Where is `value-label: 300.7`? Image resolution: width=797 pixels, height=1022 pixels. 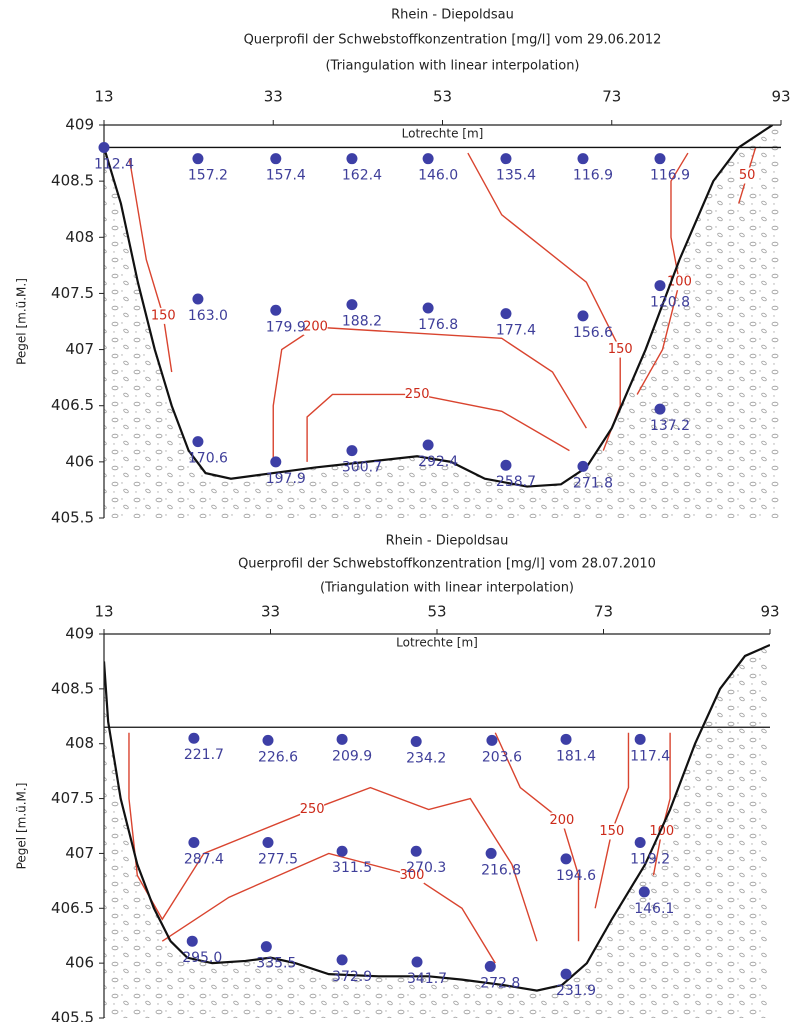
value-label: 300.7 is located at coordinates (362, 468).